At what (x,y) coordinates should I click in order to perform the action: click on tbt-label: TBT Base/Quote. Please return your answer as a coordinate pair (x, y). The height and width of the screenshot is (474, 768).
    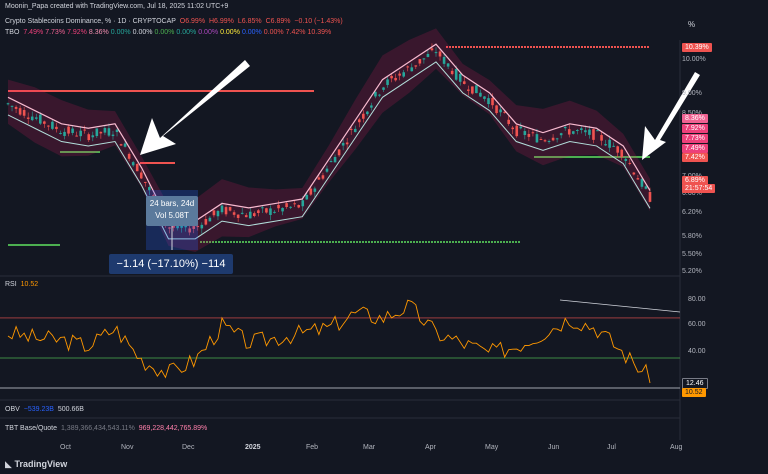
    Looking at the image, I should click on (31, 428).